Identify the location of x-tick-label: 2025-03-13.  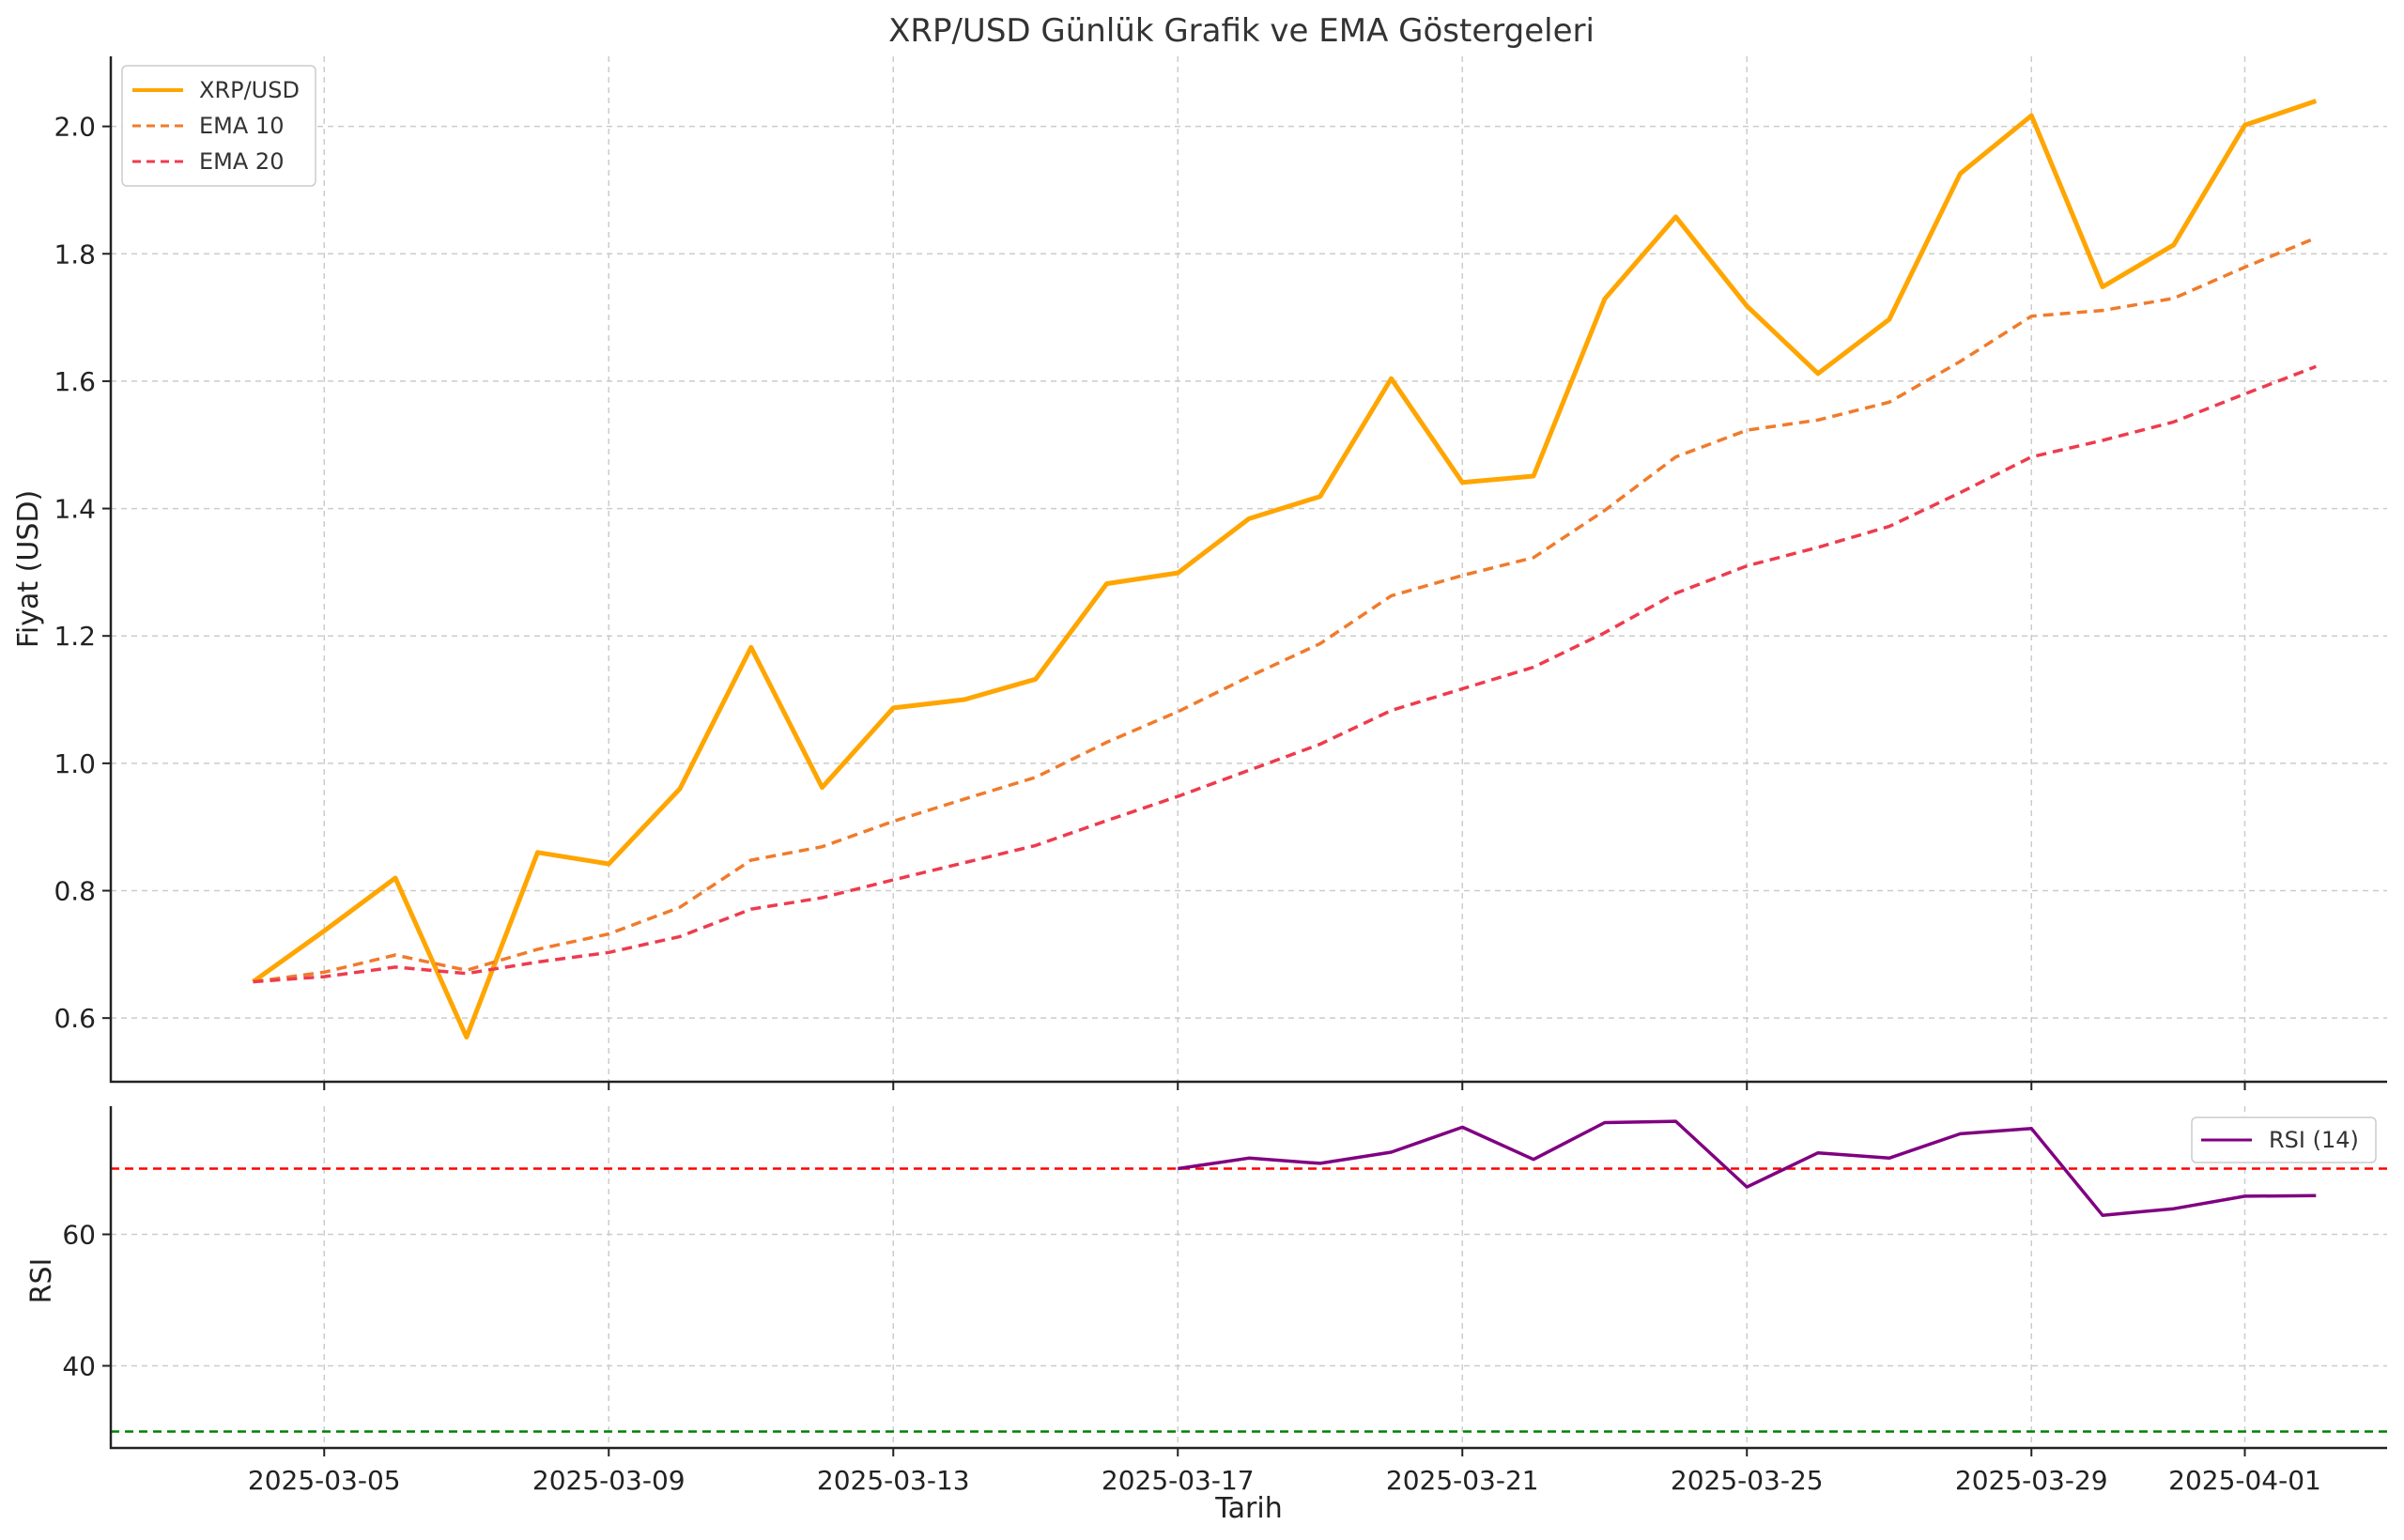
(893, 1480).